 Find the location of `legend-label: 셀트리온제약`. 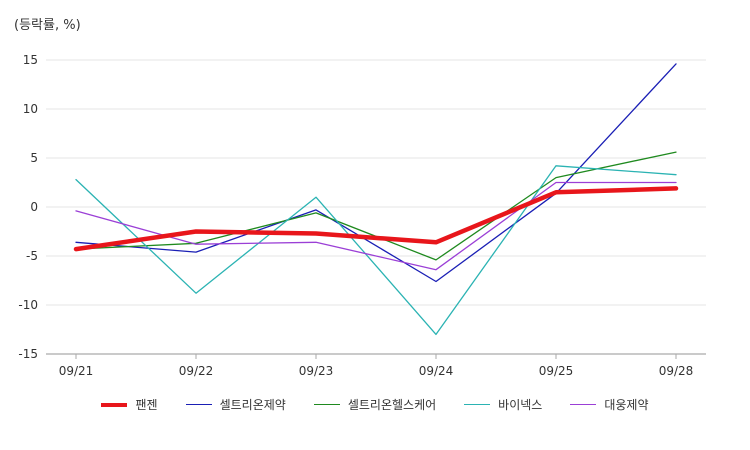

legend-label: 셀트리온제약 is located at coordinates (252, 405).